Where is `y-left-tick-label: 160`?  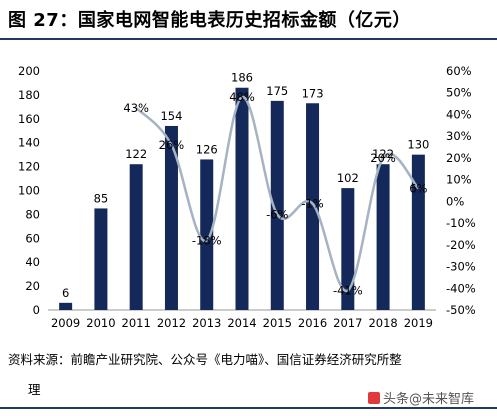
y-left-tick-label: 160 is located at coordinates (29, 119).